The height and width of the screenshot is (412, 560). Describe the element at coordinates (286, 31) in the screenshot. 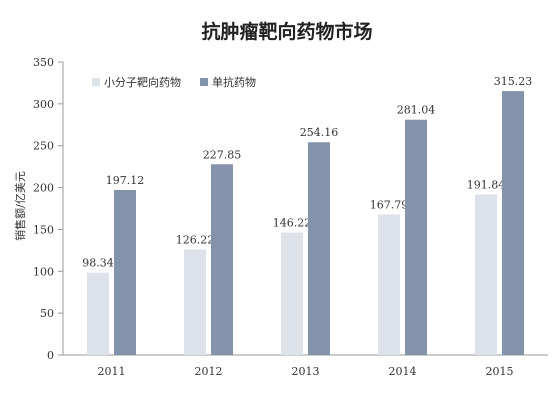

I see `chart-title: 抗肿瘤靶向药物市场` at that location.